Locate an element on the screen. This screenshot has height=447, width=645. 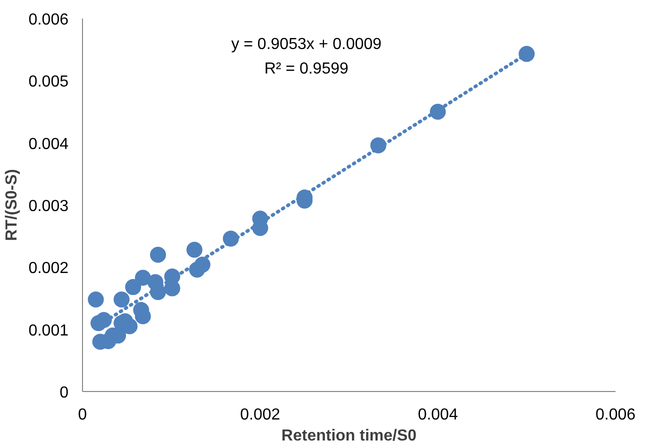
x-tick-label: 0.002 is located at coordinates (260, 415).